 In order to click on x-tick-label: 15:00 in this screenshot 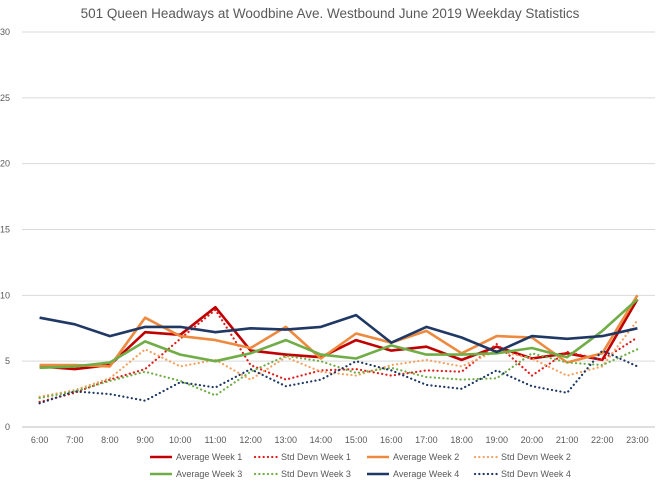, I will do `click(356, 440)`.